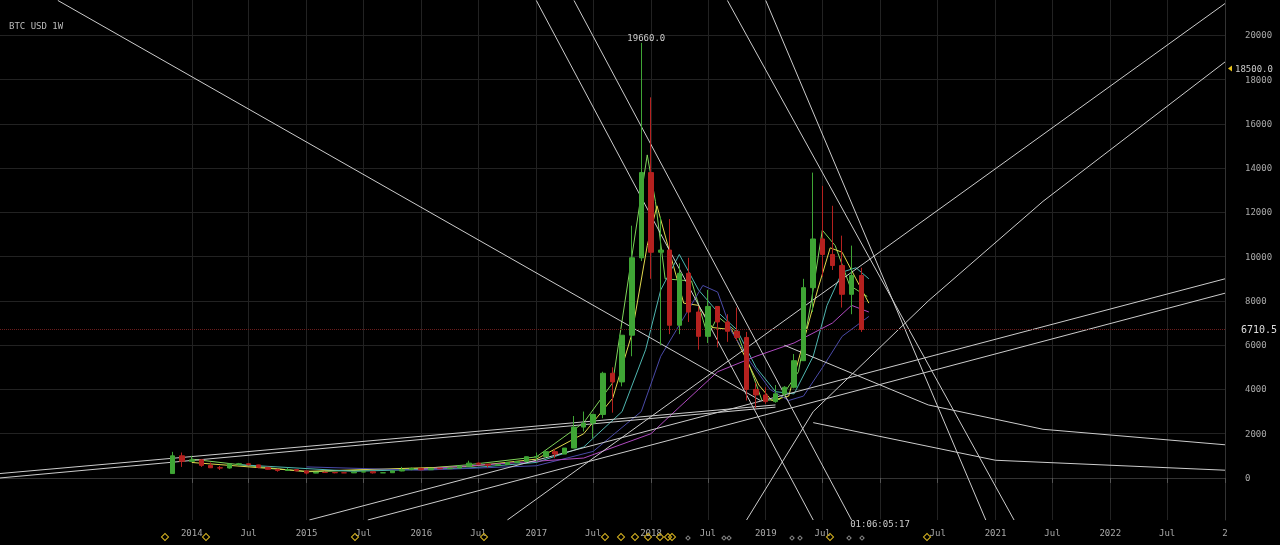 This screenshot has height=545, width=1280. I want to click on y-tick-label: 4000, so click(1256, 389).